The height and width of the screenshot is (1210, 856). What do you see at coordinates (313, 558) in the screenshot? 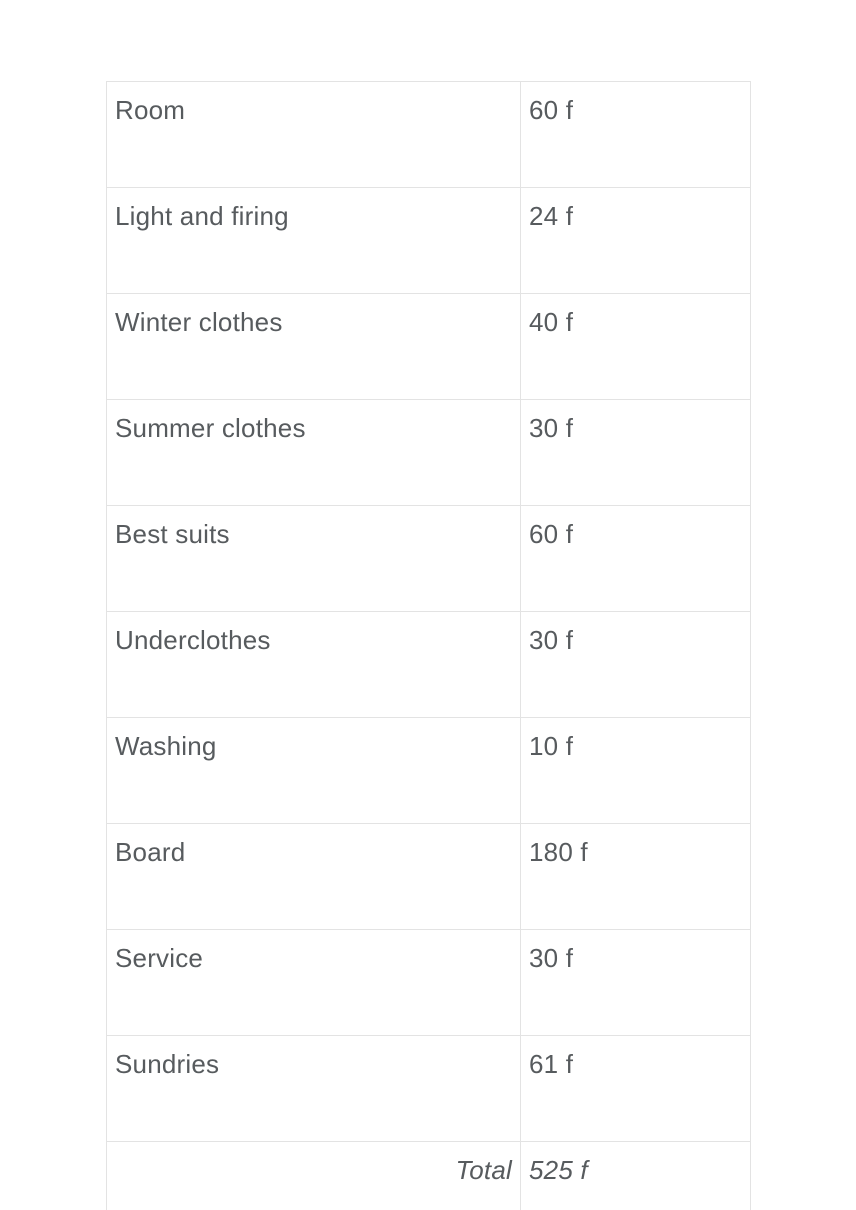
I see `item-label: Best suits` at bounding box center [313, 558].